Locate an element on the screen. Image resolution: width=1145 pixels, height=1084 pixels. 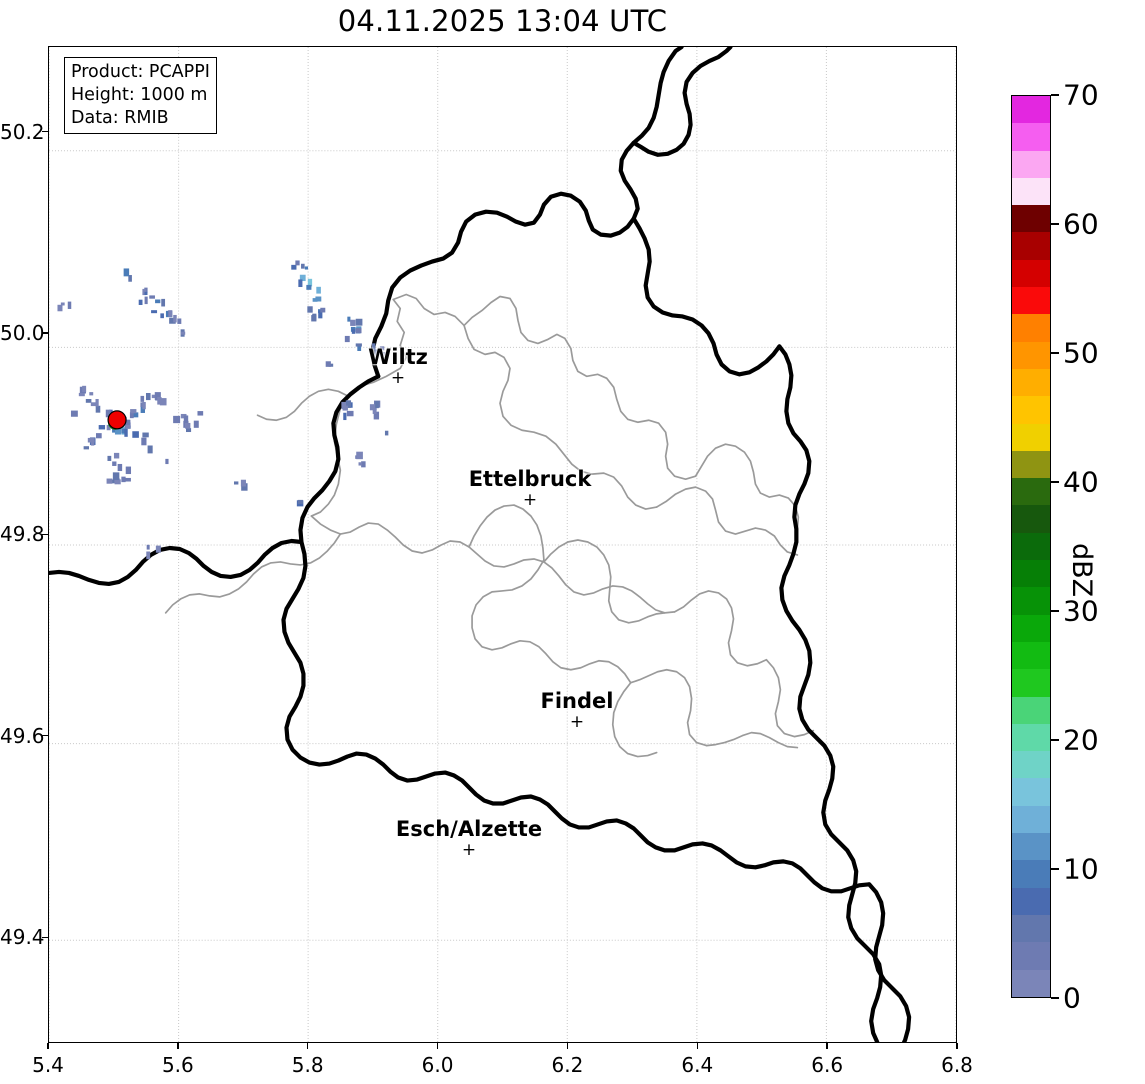
page-title: 04.11.2025 13:04 UTC is located at coordinates (502, 21).